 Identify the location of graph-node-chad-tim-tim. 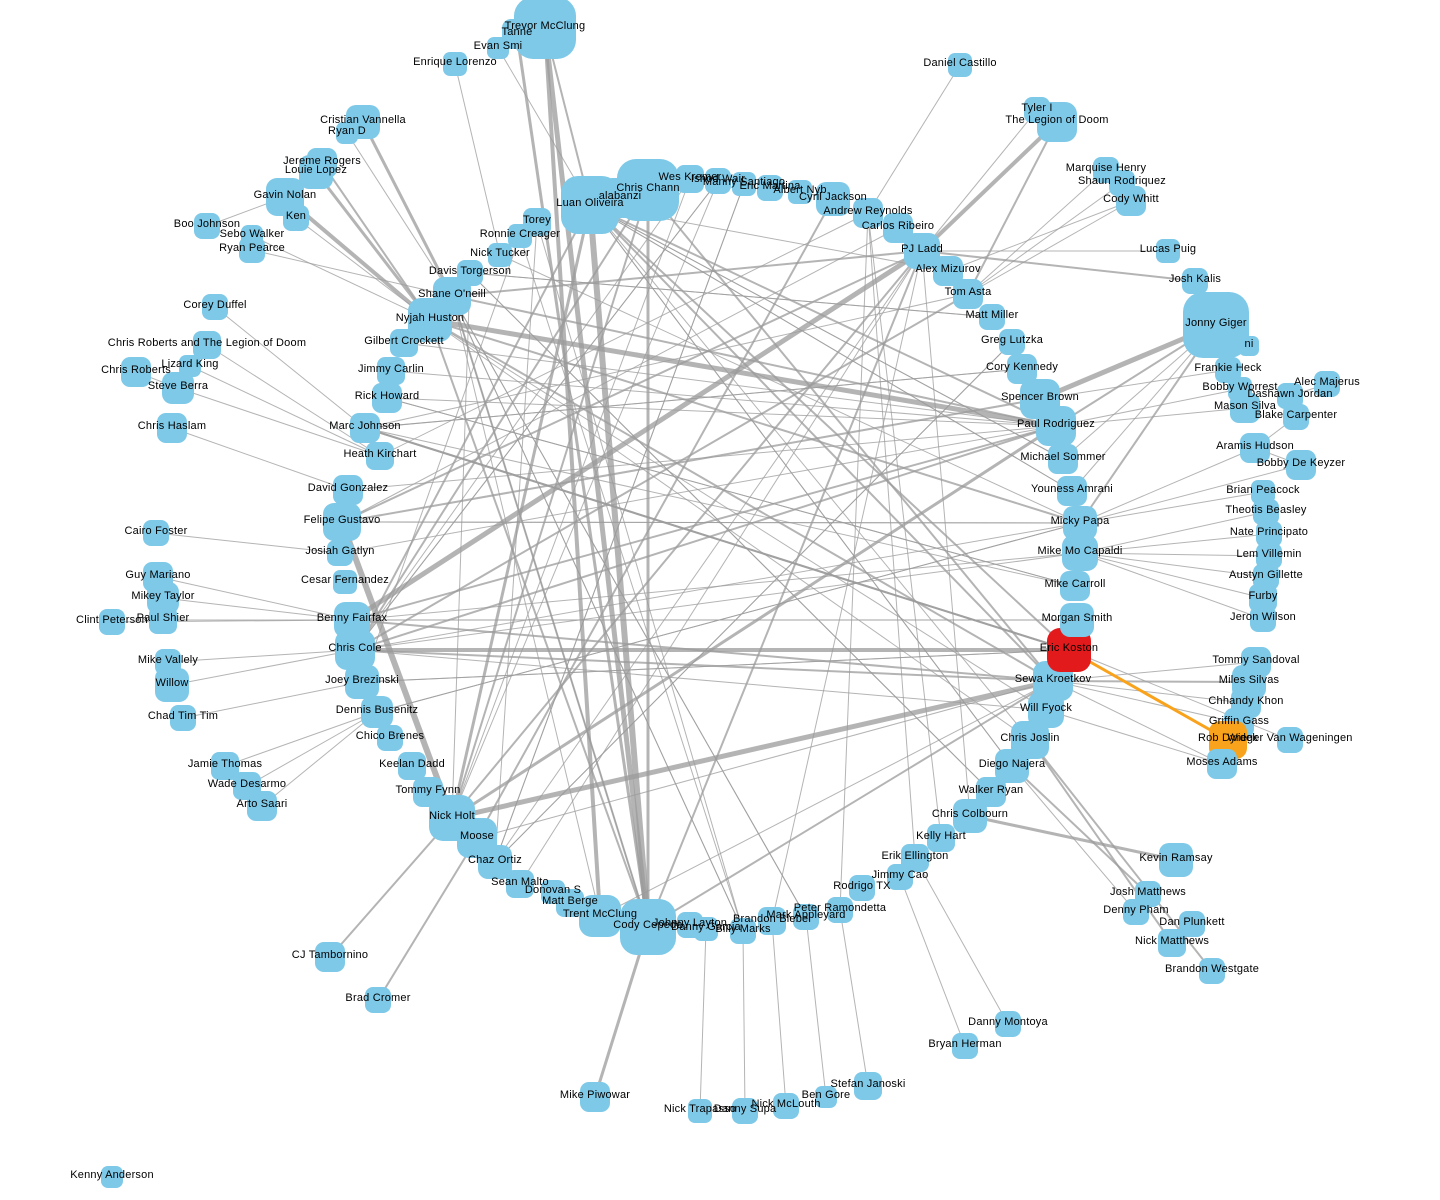
(183, 718).